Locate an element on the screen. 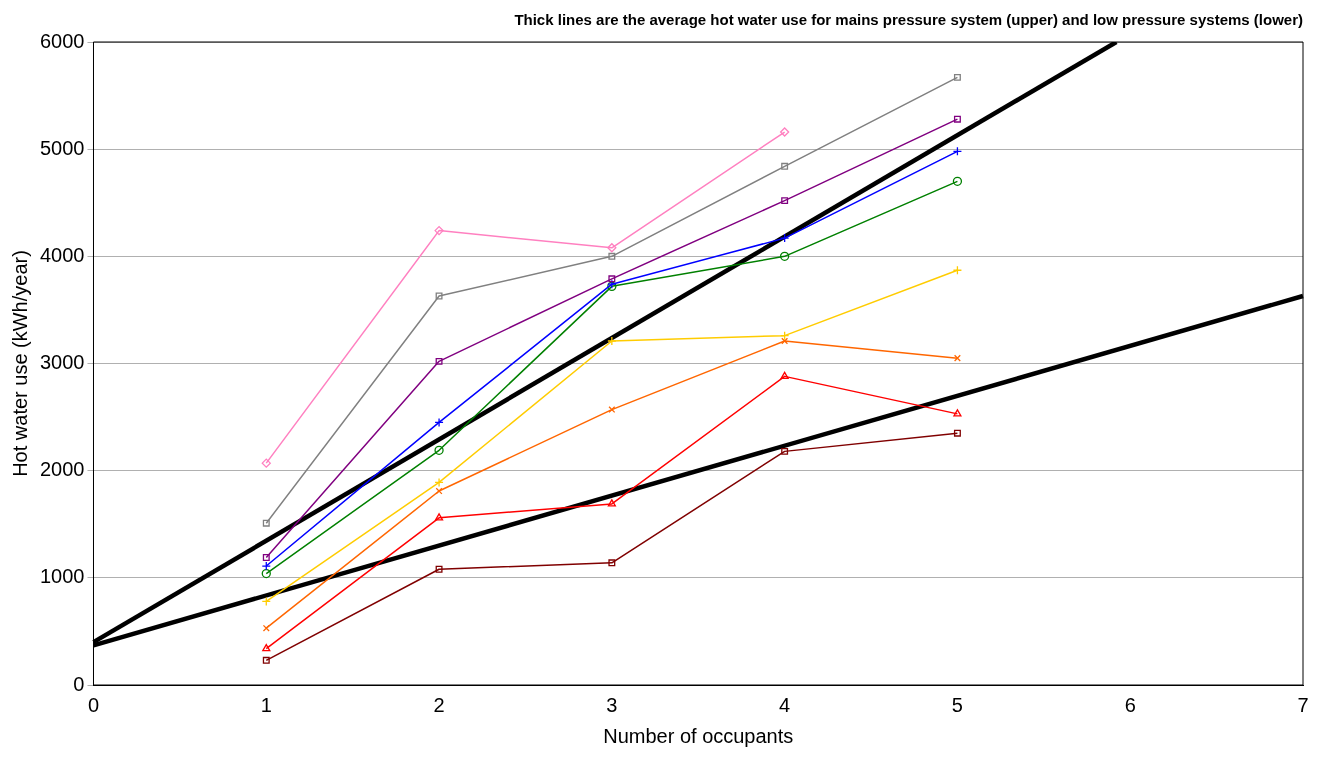 The height and width of the screenshot is (758, 1323). y-tick-label: 4000 is located at coordinates (62, 254).